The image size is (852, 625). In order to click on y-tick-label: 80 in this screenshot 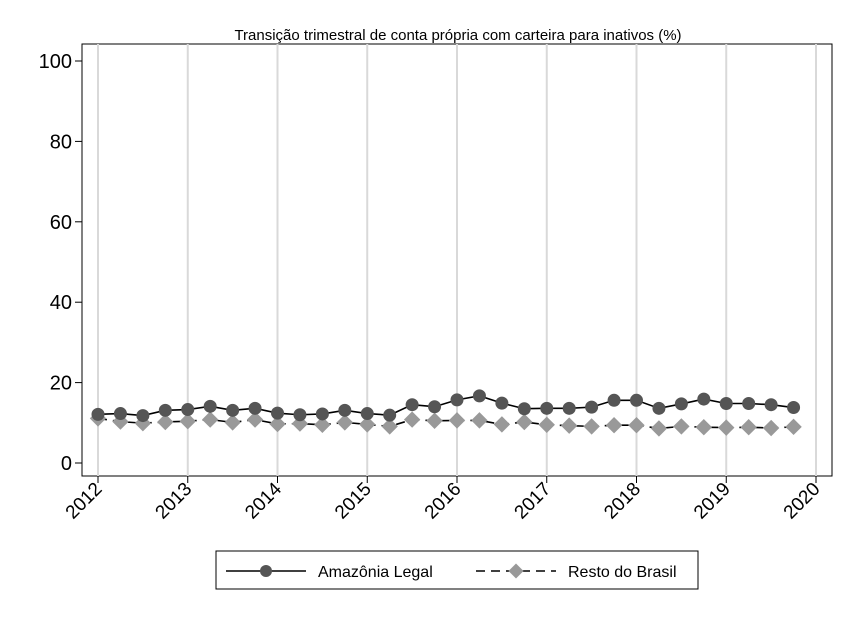, I will do `click(61, 142)`.